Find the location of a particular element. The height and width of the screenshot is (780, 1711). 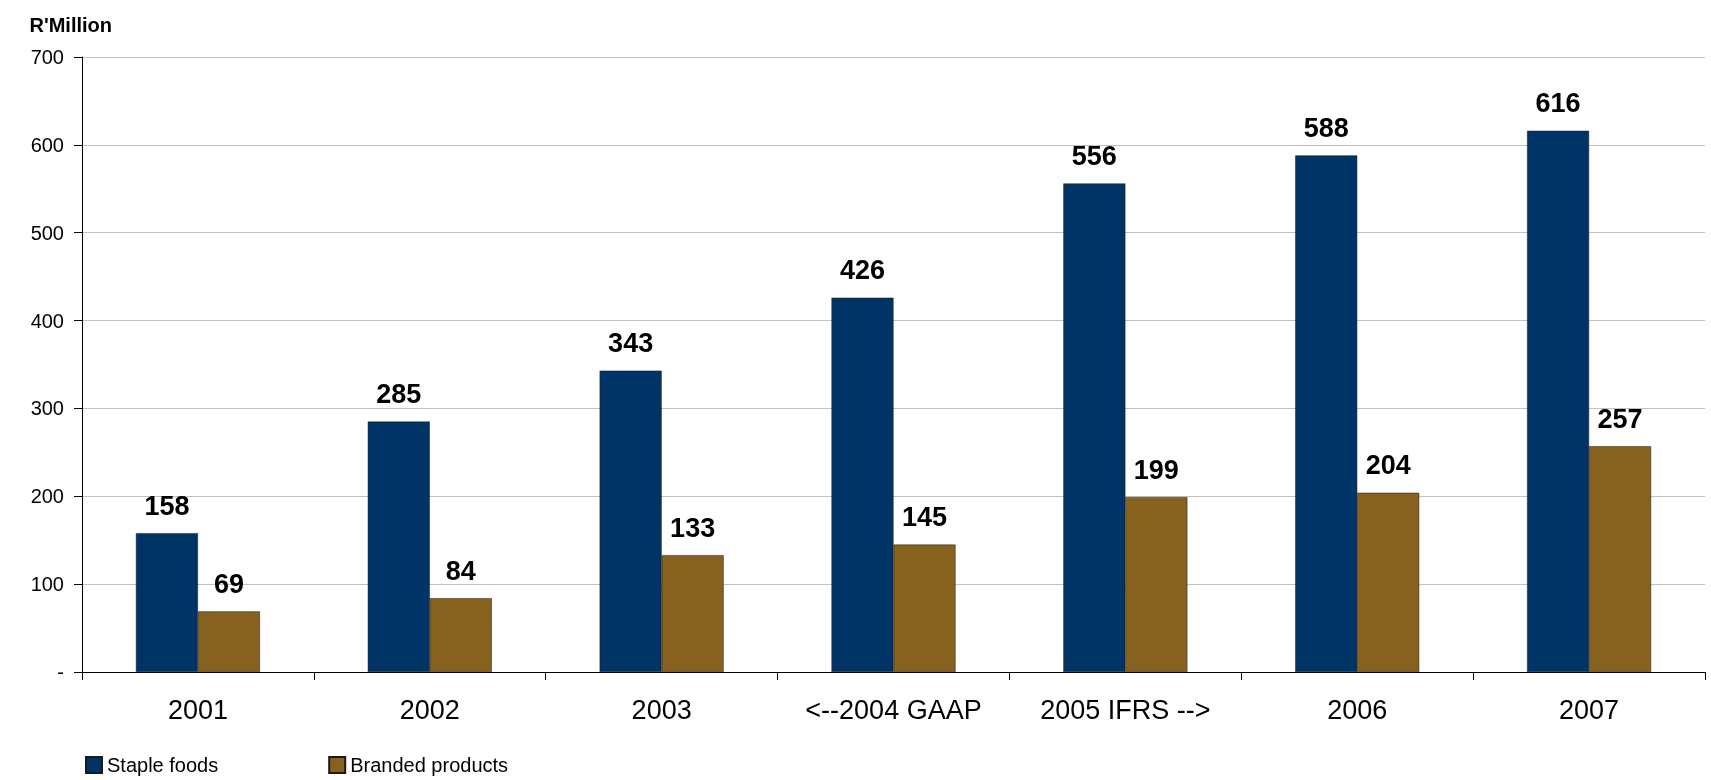

data-label: 158 is located at coordinates (167, 505).